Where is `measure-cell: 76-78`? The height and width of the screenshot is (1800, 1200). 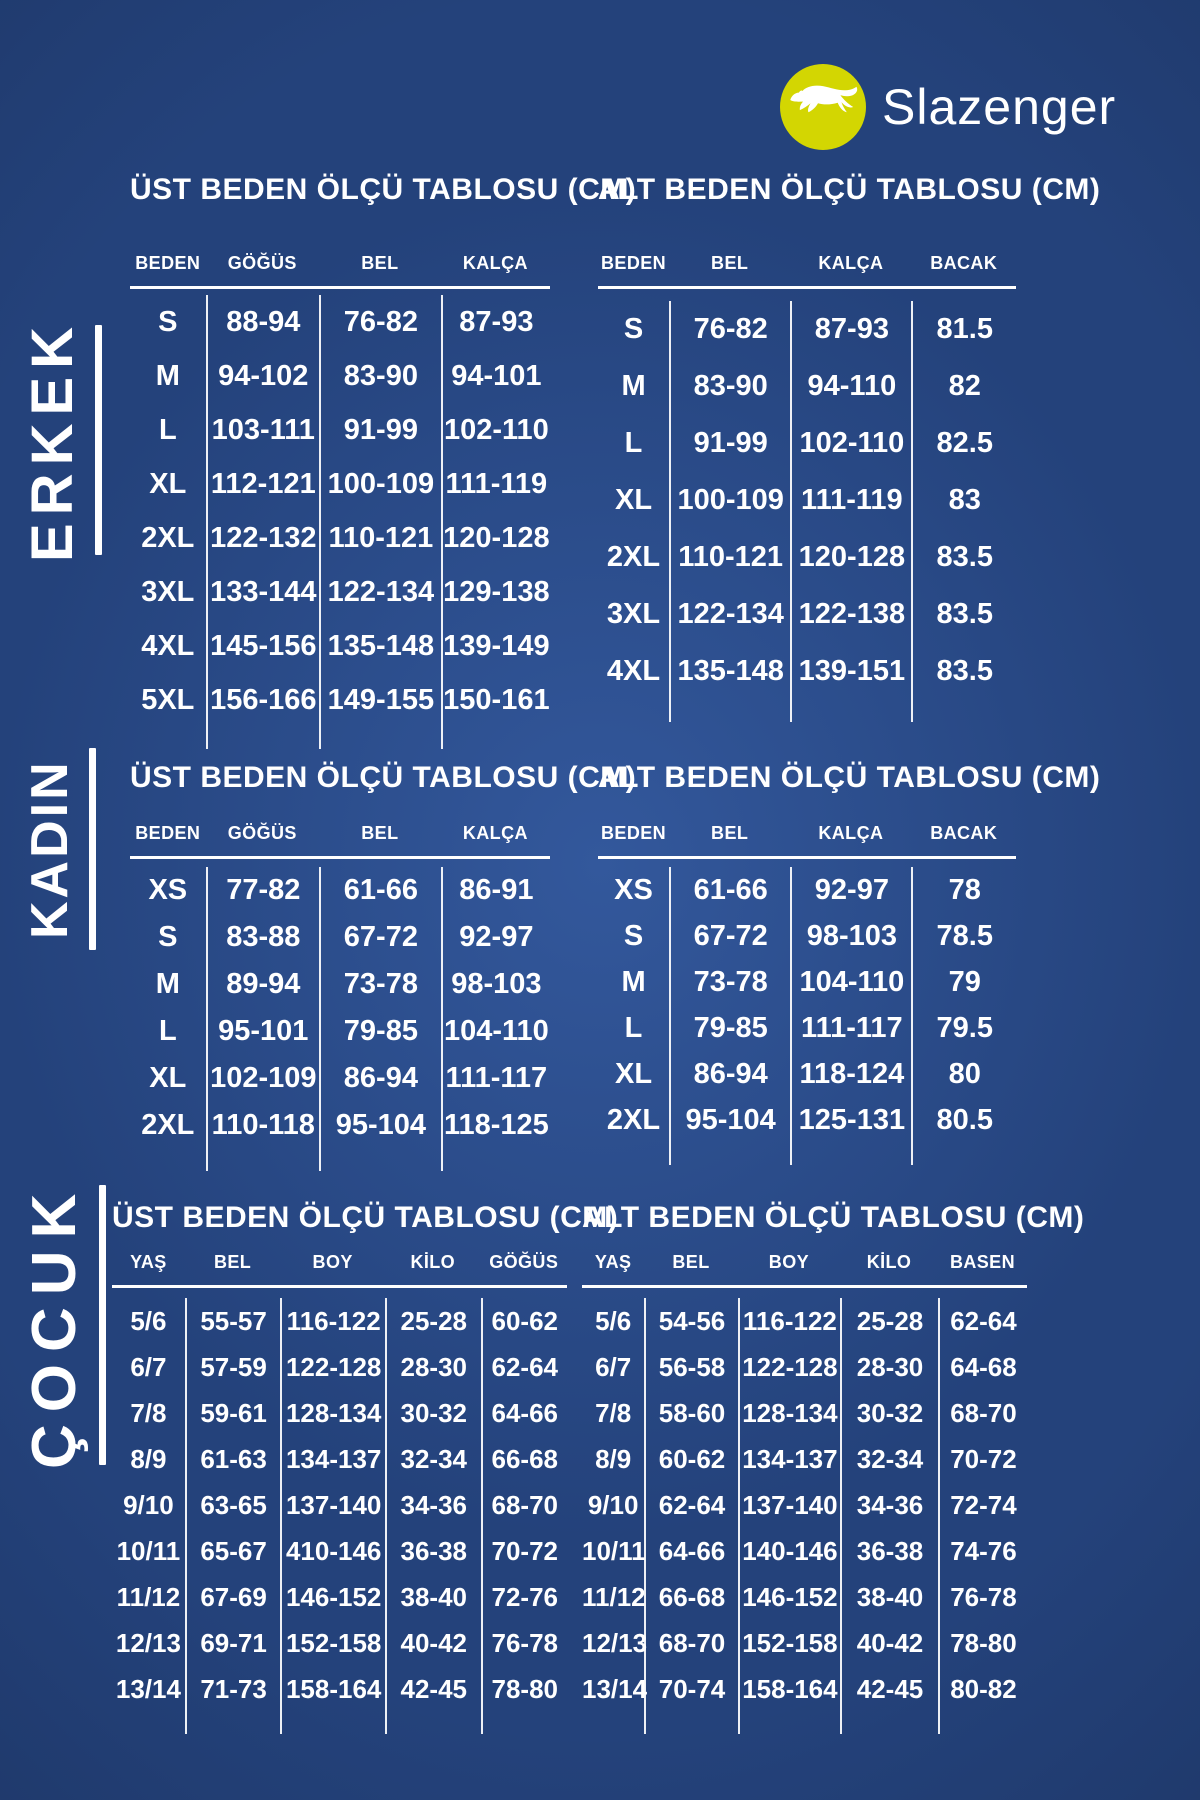 measure-cell: 76-78 is located at coordinates (523, 1643).